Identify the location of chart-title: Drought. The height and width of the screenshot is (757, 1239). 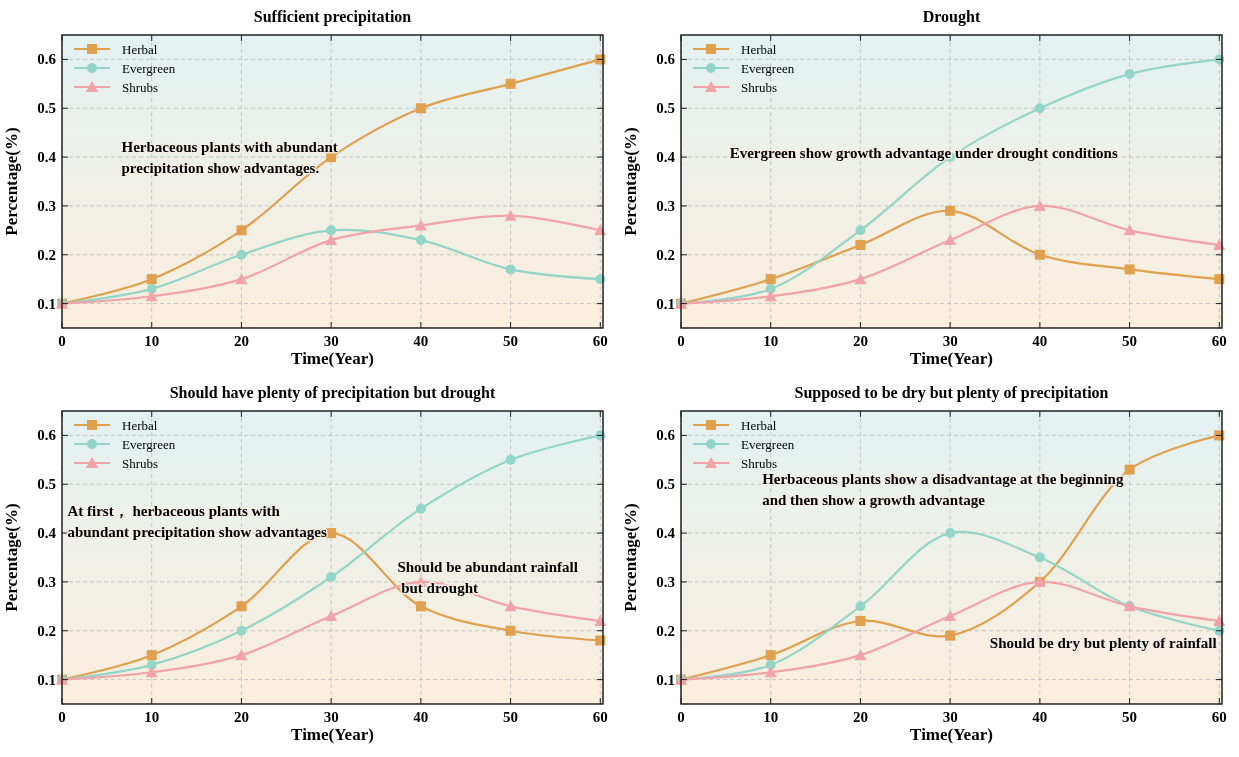
(951, 17).